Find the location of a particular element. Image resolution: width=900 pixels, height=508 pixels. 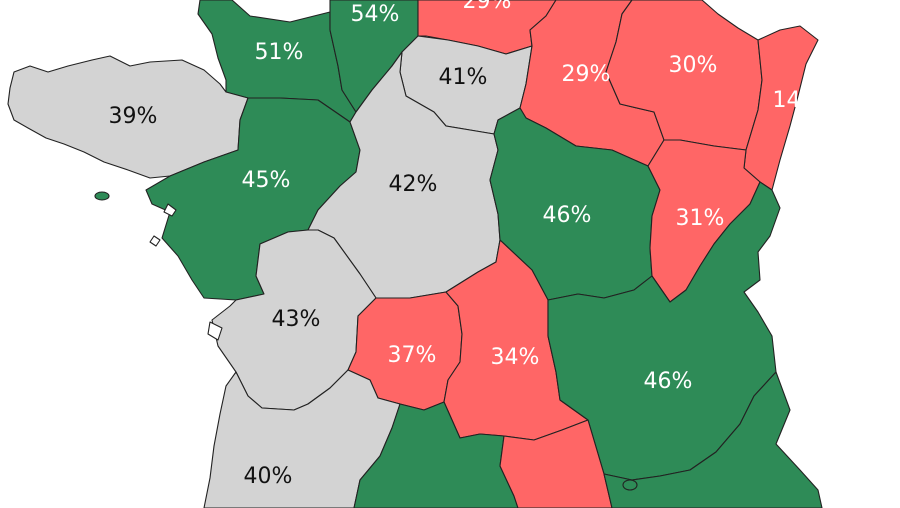

region-label-auvergne: 34% is located at coordinates (515, 357).